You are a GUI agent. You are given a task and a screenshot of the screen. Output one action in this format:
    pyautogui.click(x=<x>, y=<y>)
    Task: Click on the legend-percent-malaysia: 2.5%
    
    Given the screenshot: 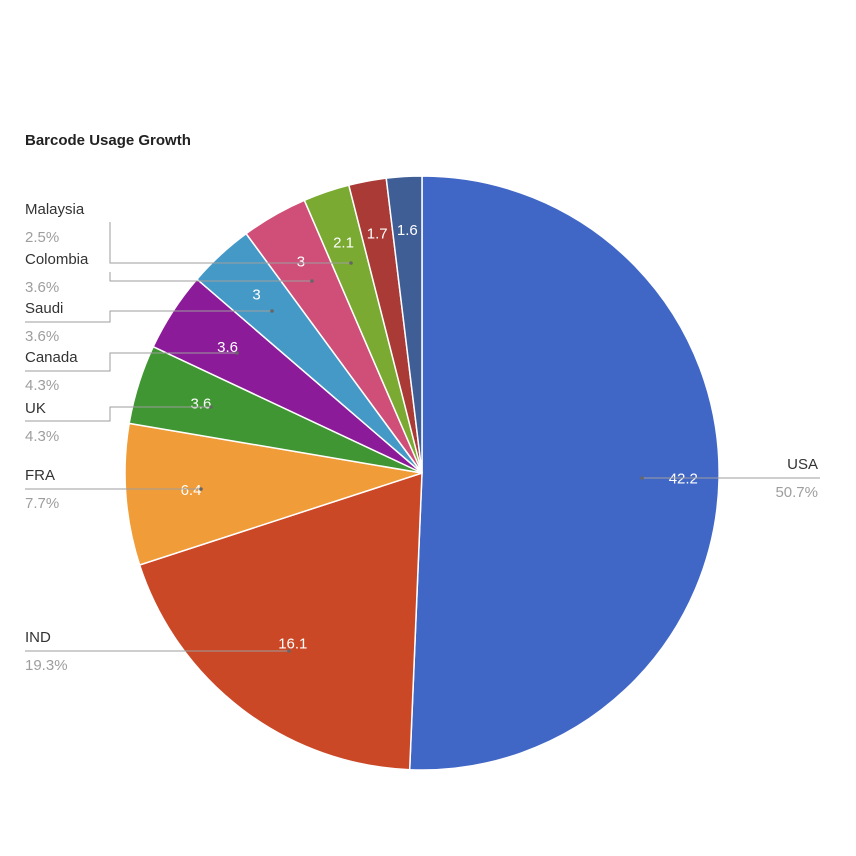 What is the action you would take?
    pyautogui.click(x=42, y=237)
    